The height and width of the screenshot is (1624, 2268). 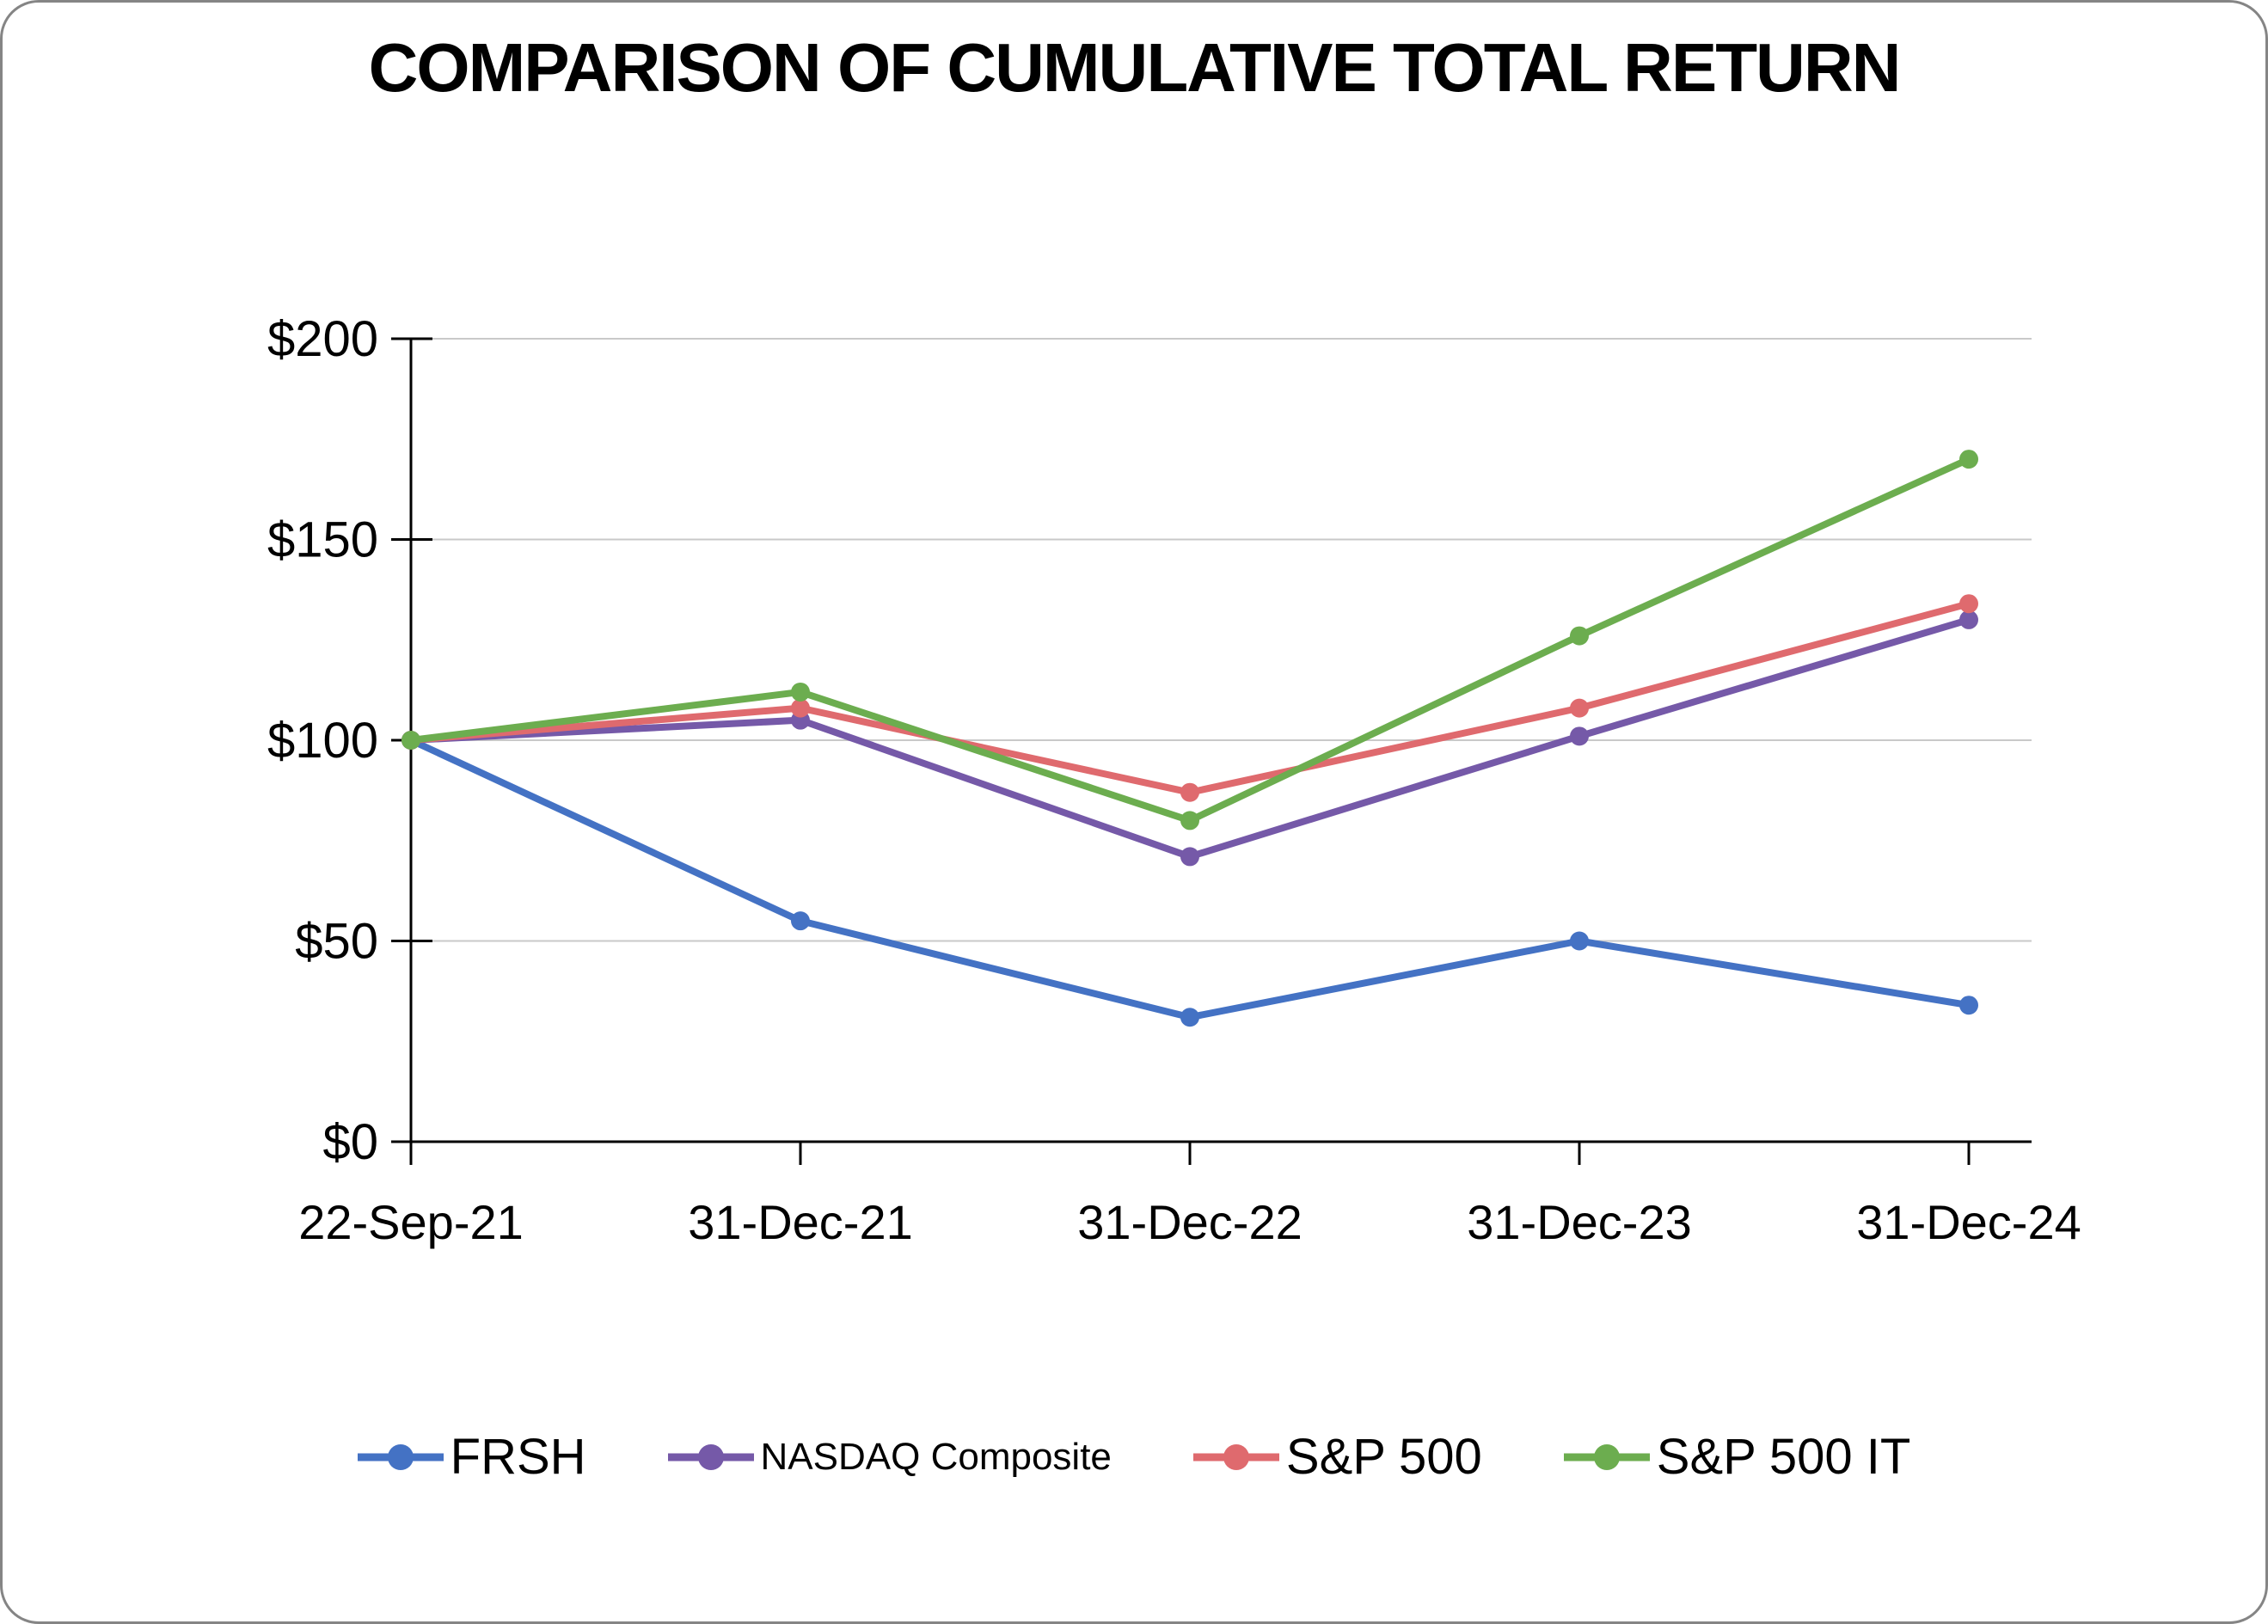 What do you see at coordinates (1134, 1457) in the screenshot?
I see `chart-legend: FRSH NASDAQ Composite S&P 500 S&P 500 IT` at bounding box center [1134, 1457].